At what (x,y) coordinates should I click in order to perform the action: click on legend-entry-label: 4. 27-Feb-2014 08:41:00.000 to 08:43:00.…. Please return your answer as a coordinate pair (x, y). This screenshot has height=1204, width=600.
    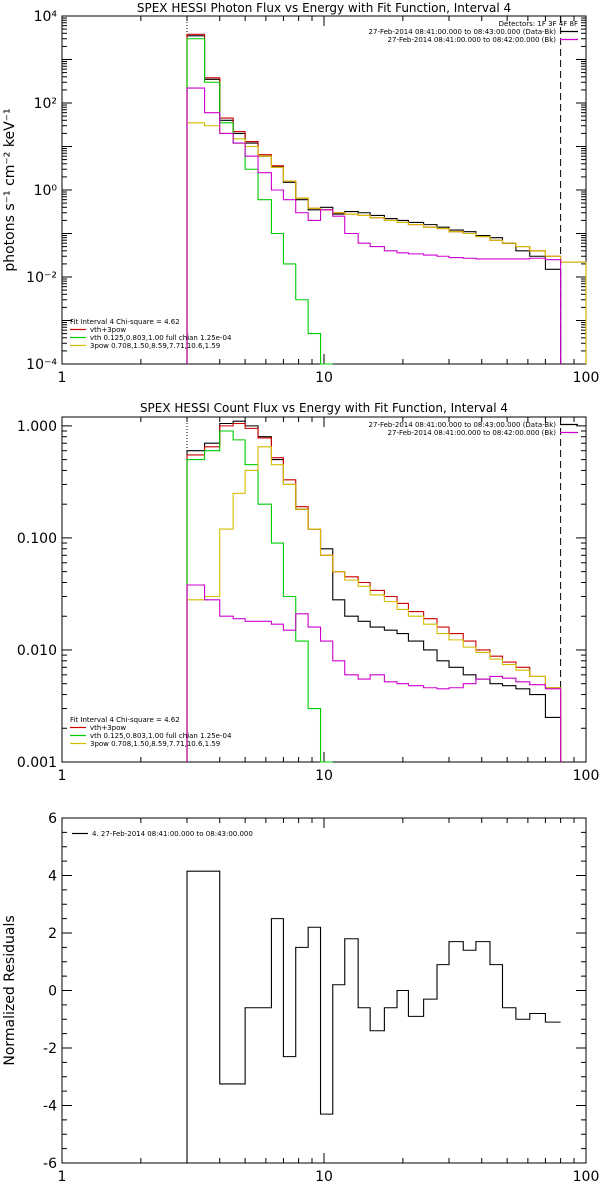
    Looking at the image, I should click on (172, 834).